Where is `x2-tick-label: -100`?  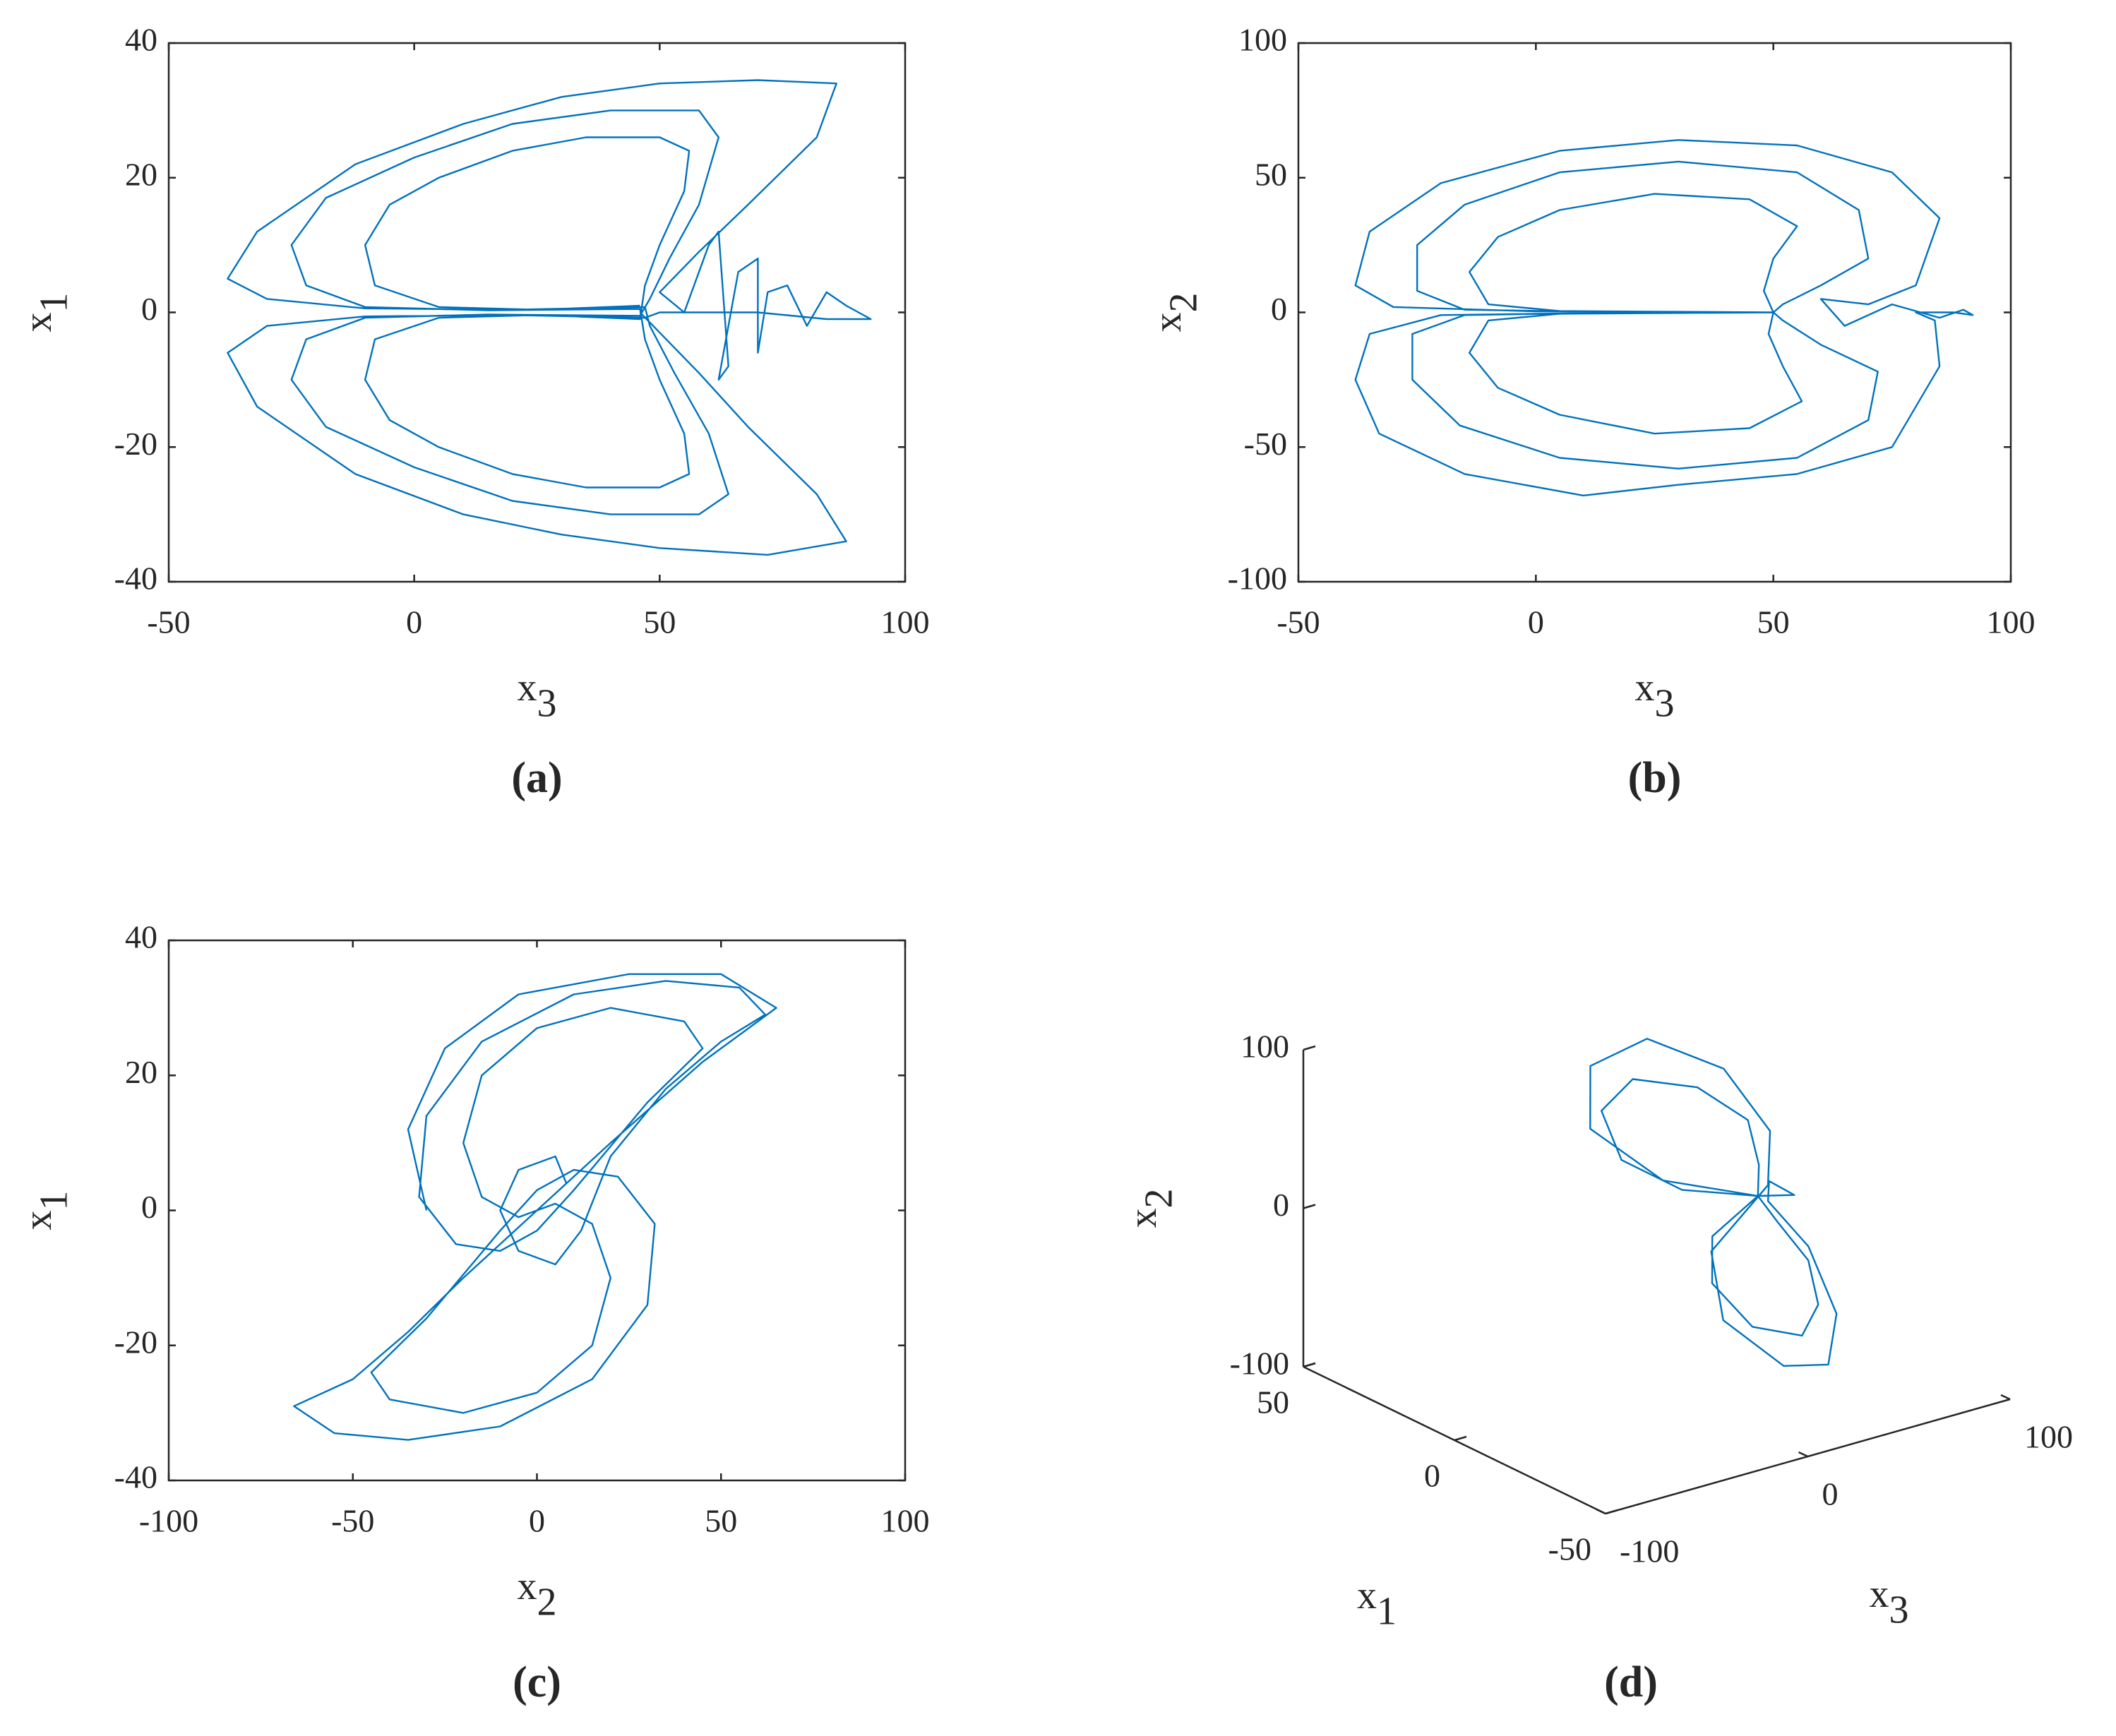
x2-tick-label: -100 is located at coordinates (1259, 1364).